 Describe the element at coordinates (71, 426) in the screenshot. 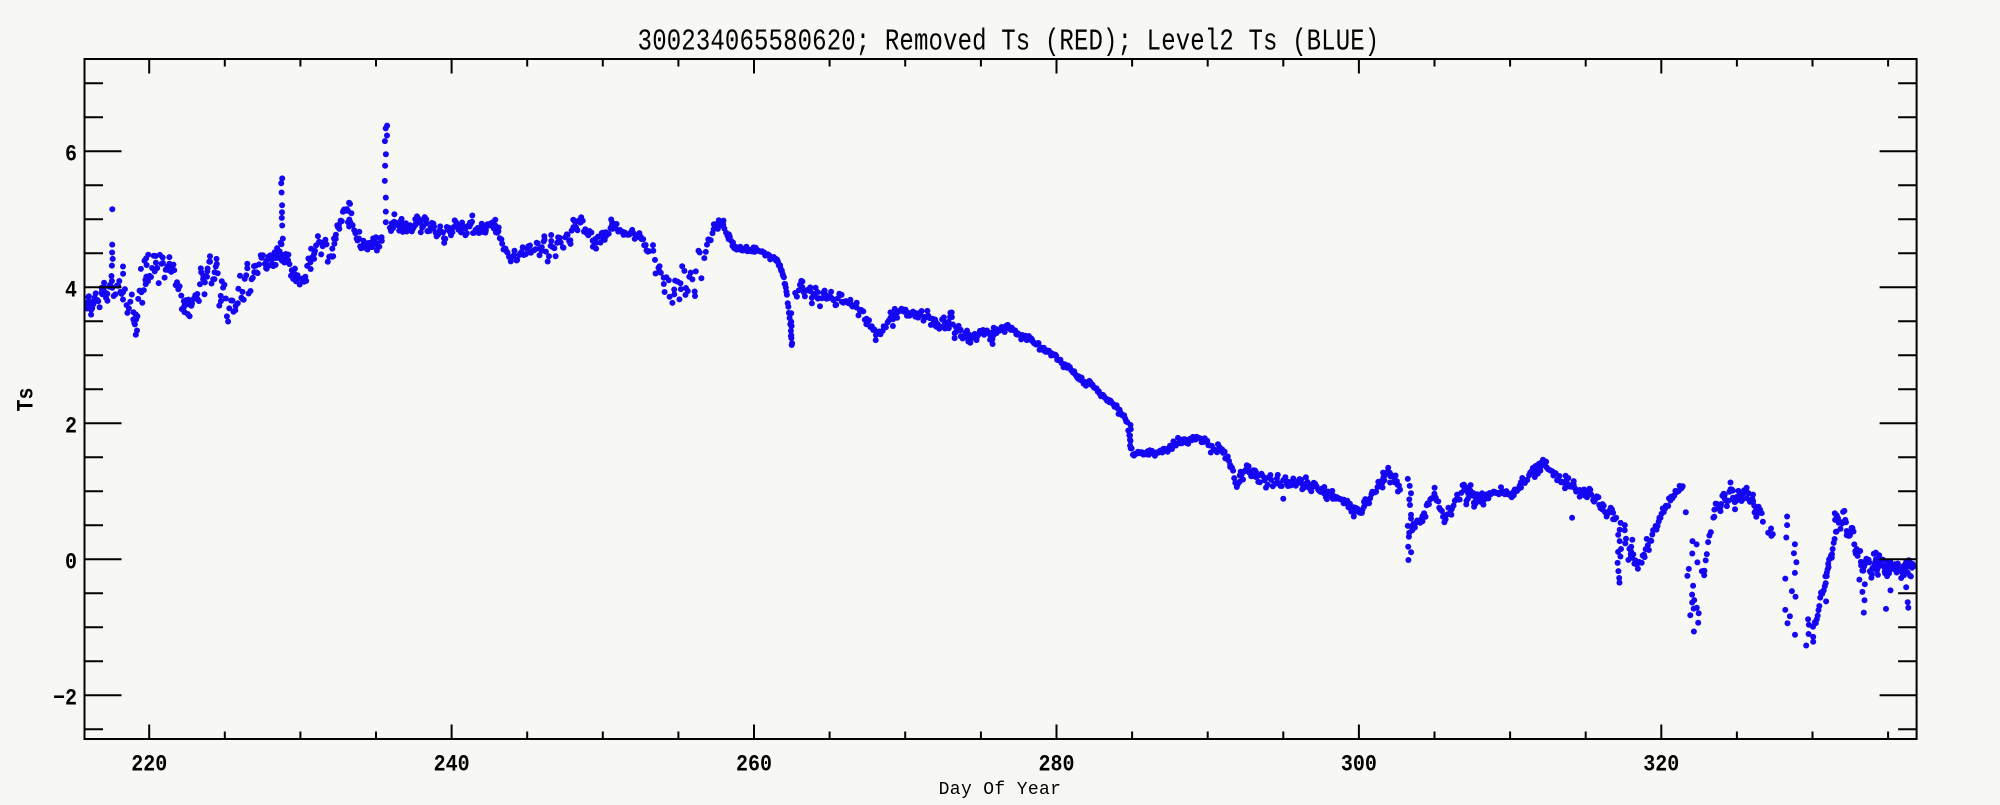

I see `svg-text: 2` at that location.